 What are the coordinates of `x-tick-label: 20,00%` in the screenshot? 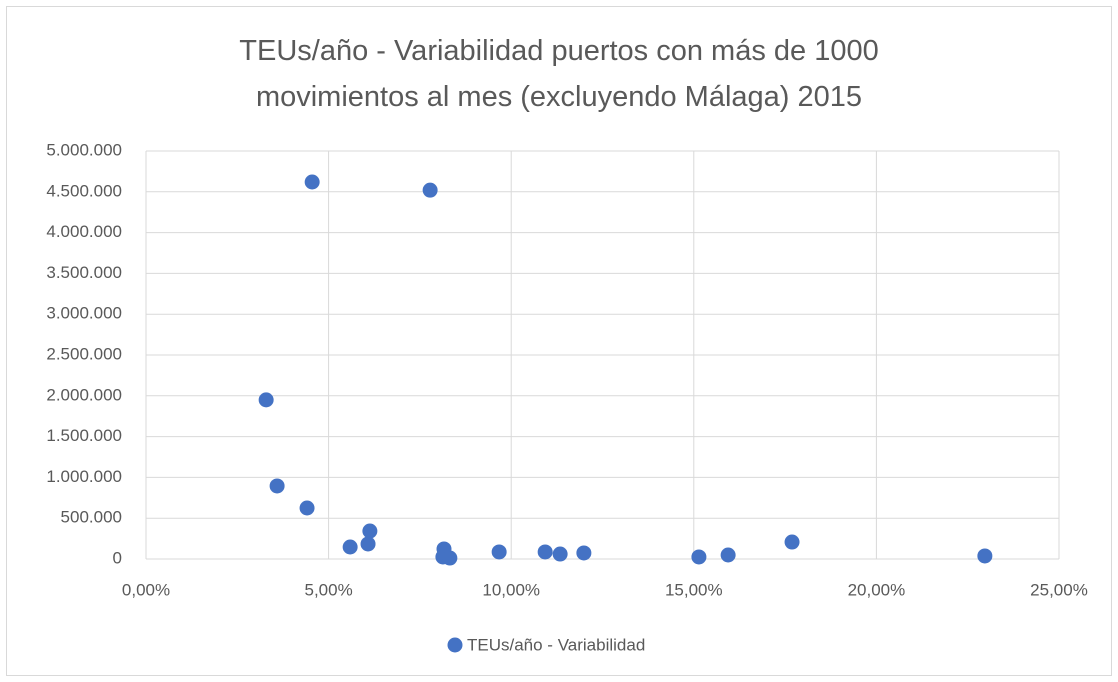 It's located at (877, 589).